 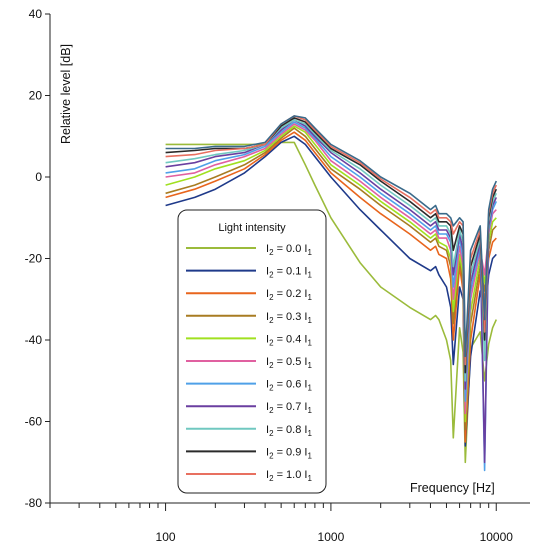 I want to click on legend-entry-label: I2 = 0.7 I1, so click(x=289, y=408).